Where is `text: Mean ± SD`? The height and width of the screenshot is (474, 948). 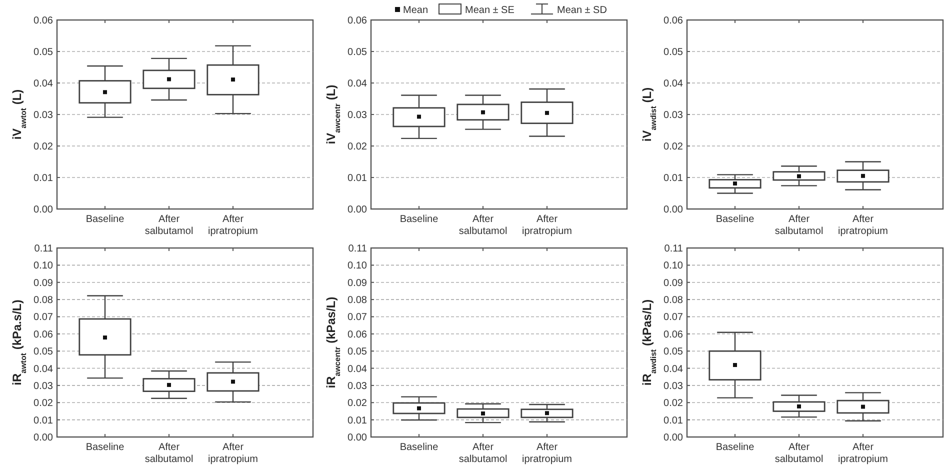
text: Mean ± SD is located at coordinates (582, 10).